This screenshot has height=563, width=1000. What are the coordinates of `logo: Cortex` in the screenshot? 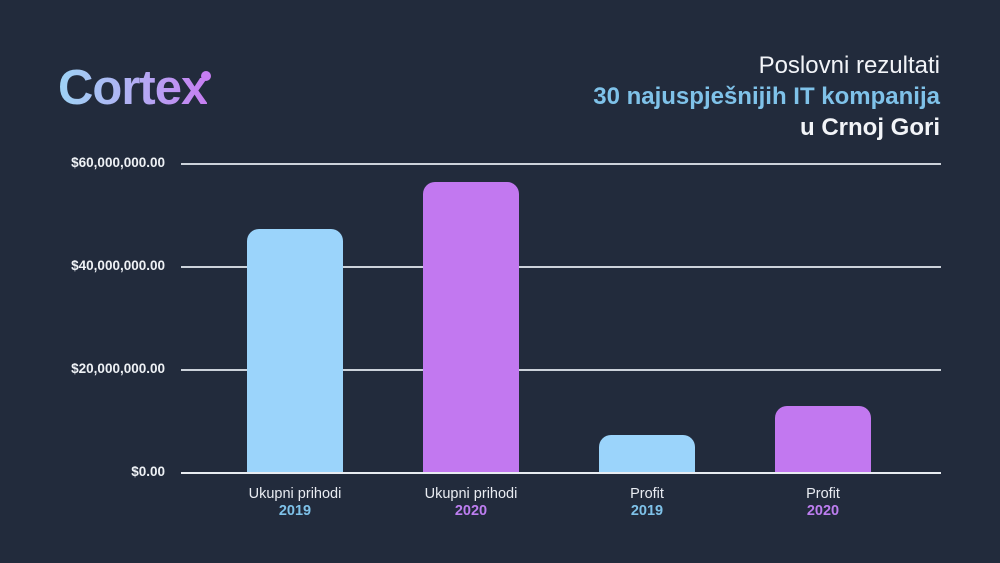 It's located at (135, 88).